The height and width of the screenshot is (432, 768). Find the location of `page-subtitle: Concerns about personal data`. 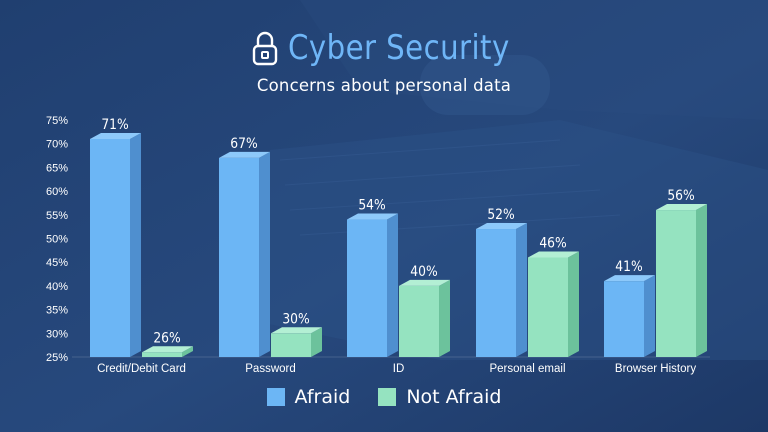

page-subtitle: Concerns about personal data is located at coordinates (384, 85).